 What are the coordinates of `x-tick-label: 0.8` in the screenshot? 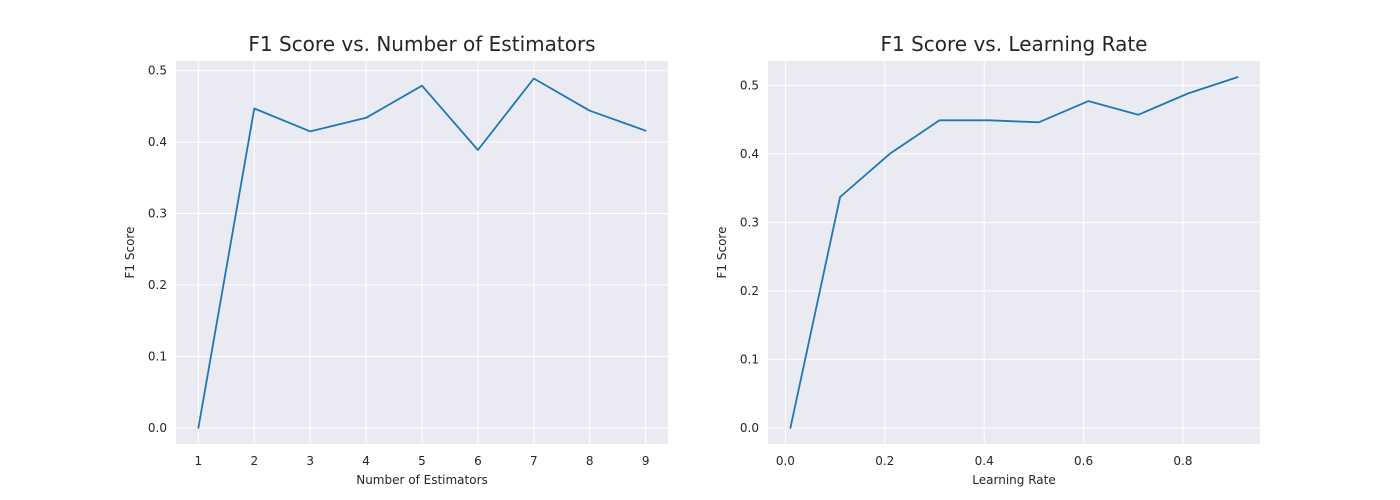 It's located at (1182, 461).